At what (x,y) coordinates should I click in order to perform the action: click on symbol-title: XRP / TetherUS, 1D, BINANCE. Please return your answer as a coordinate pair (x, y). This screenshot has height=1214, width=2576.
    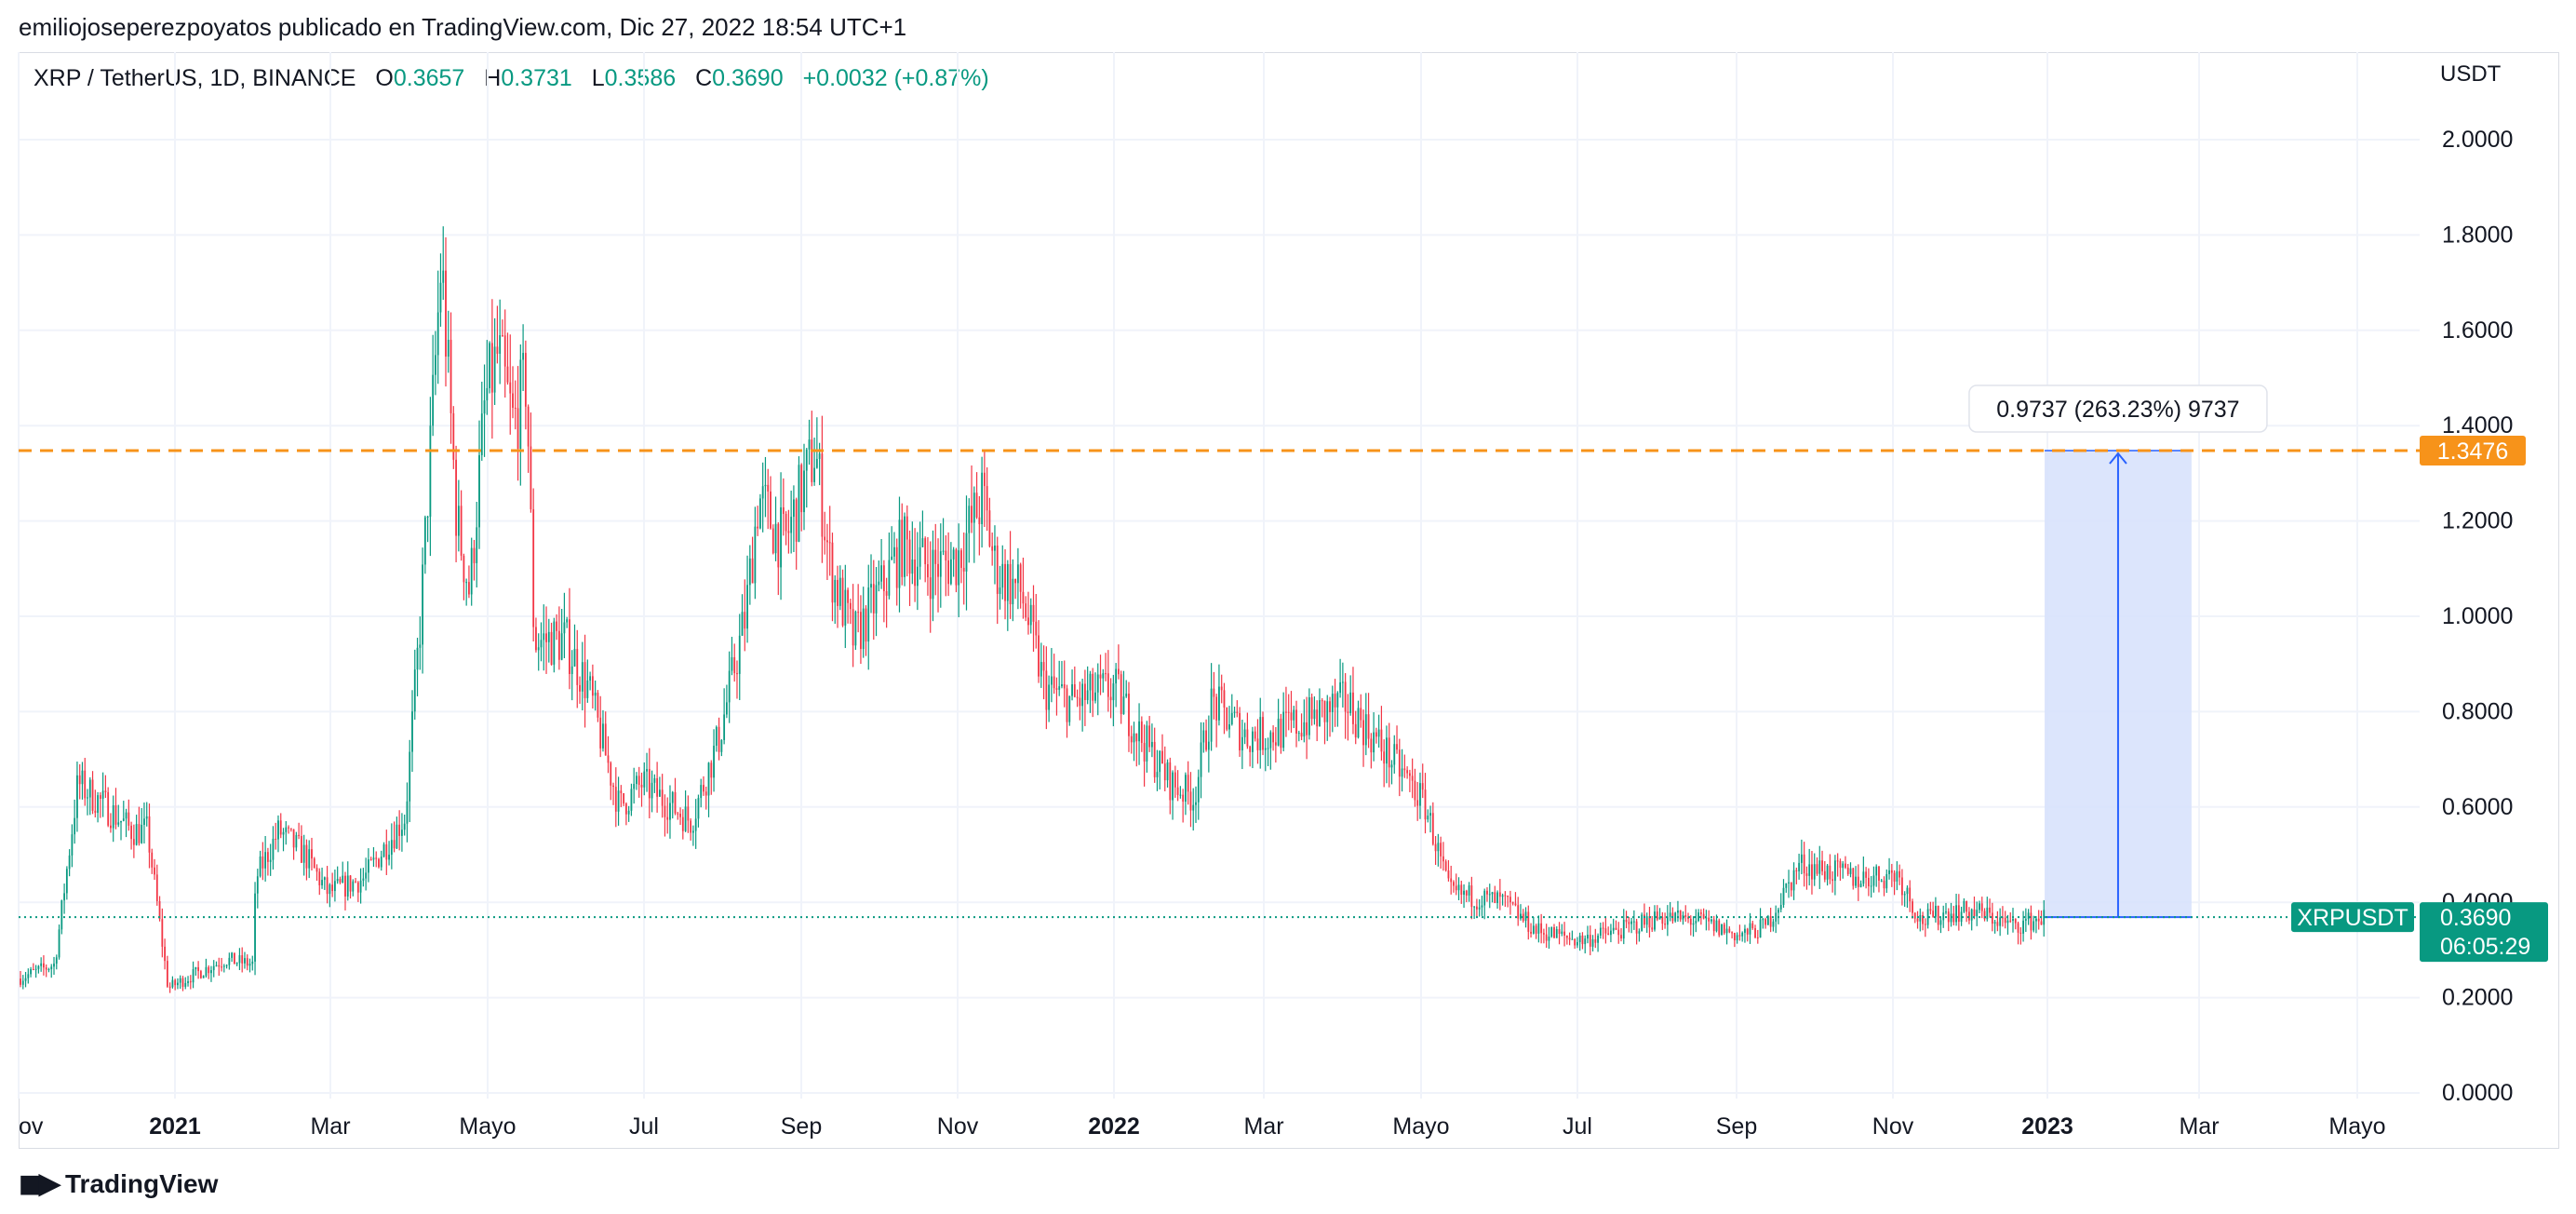
    Looking at the image, I should click on (195, 78).